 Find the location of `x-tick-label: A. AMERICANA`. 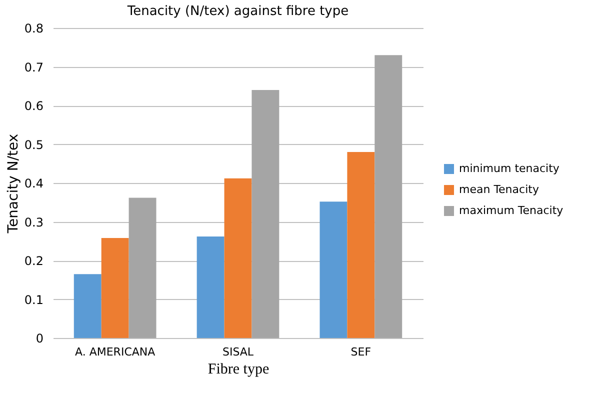

x-tick-label: A. AMERICANA is located at coordinates (115, 352).